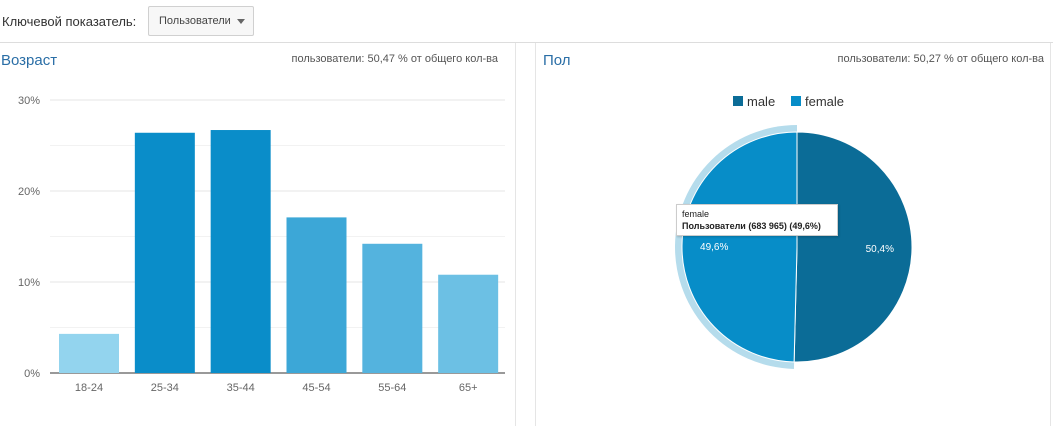 The height and width of the screenshot is (426, 1053). I want to click on legend-label-female: female, so click(824, 101).